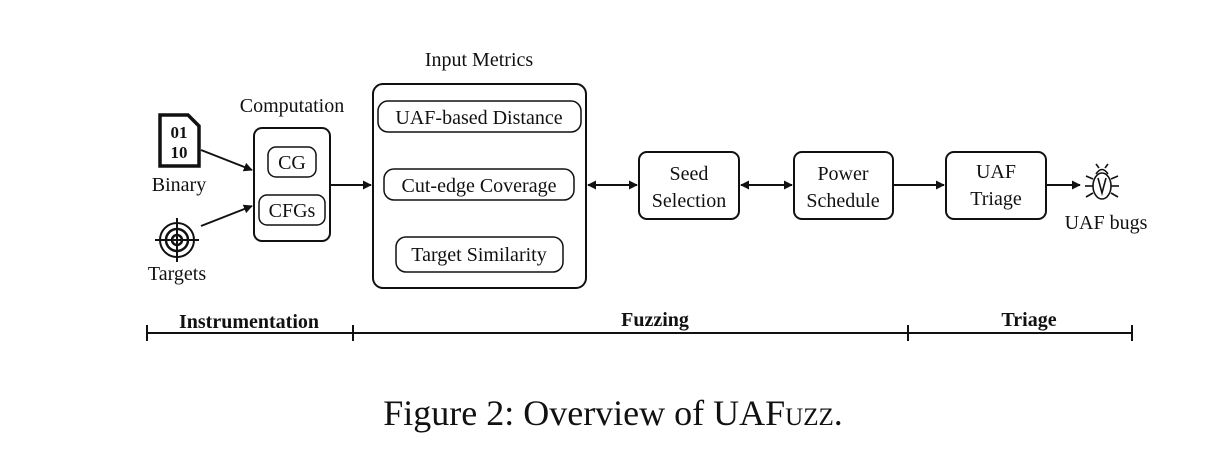 The image size is (1226, 456). What do you see at coordinates (842, 201) in the screenshot?
I see `power-schedule-line2: Schedule` at bounding box center [842, 201].